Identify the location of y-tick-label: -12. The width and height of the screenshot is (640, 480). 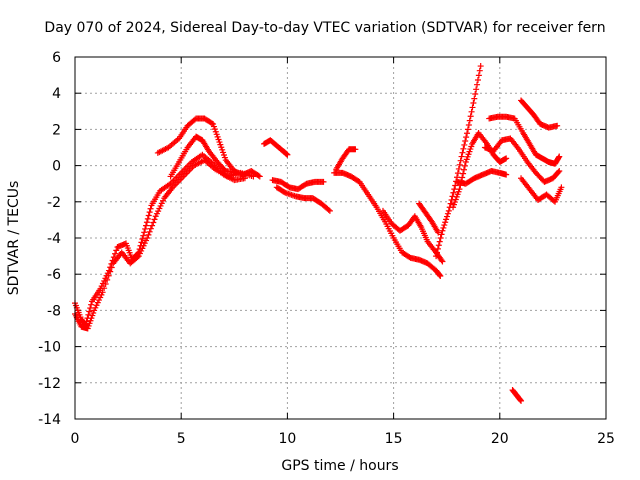
(49, 384).